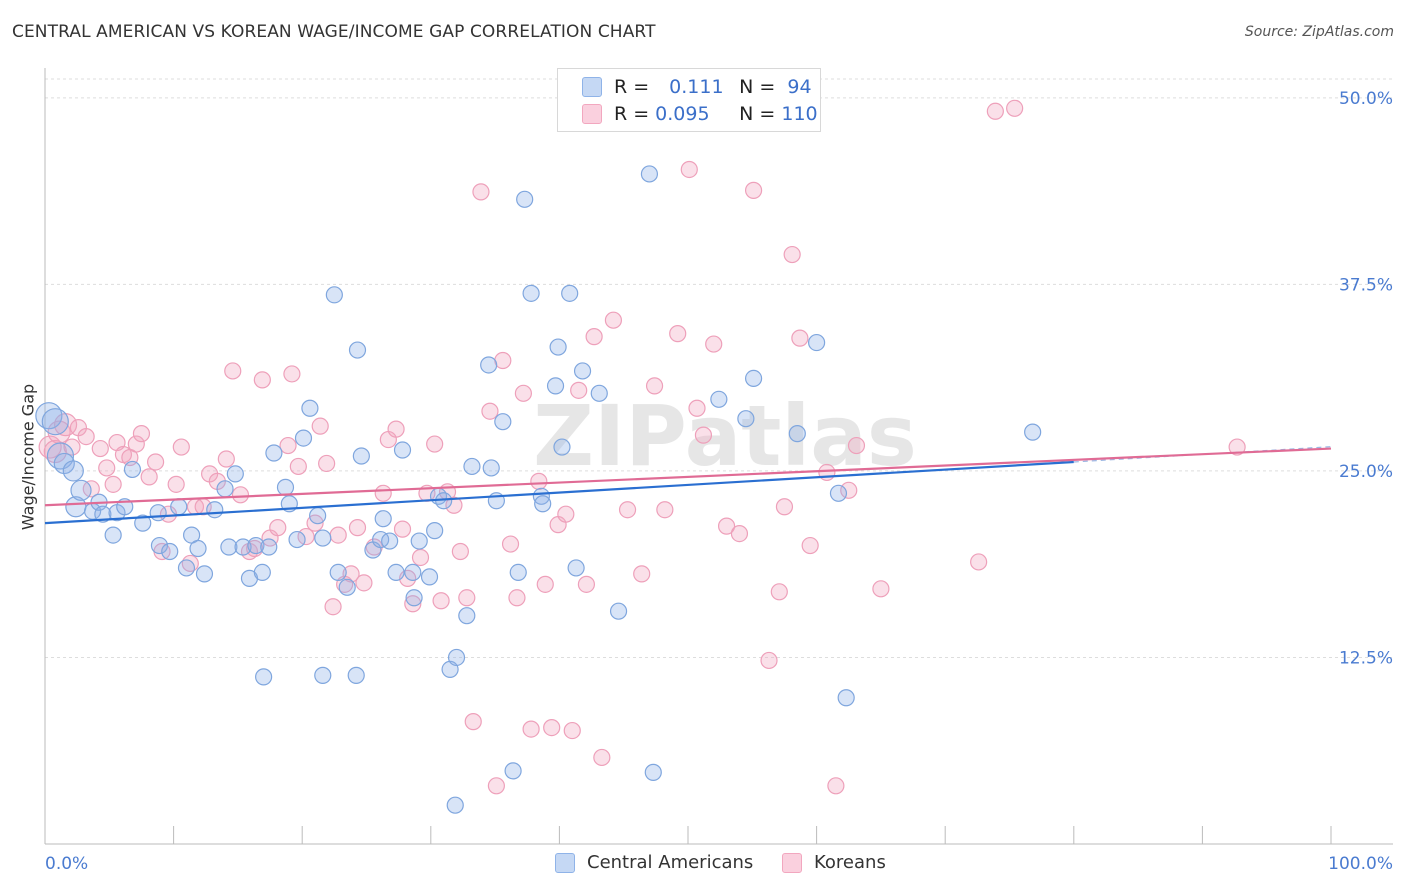 Image resolution: width=1406 pixels, height=892 pixels. I want to click on legend-r-label: R =, so click(632, 87).